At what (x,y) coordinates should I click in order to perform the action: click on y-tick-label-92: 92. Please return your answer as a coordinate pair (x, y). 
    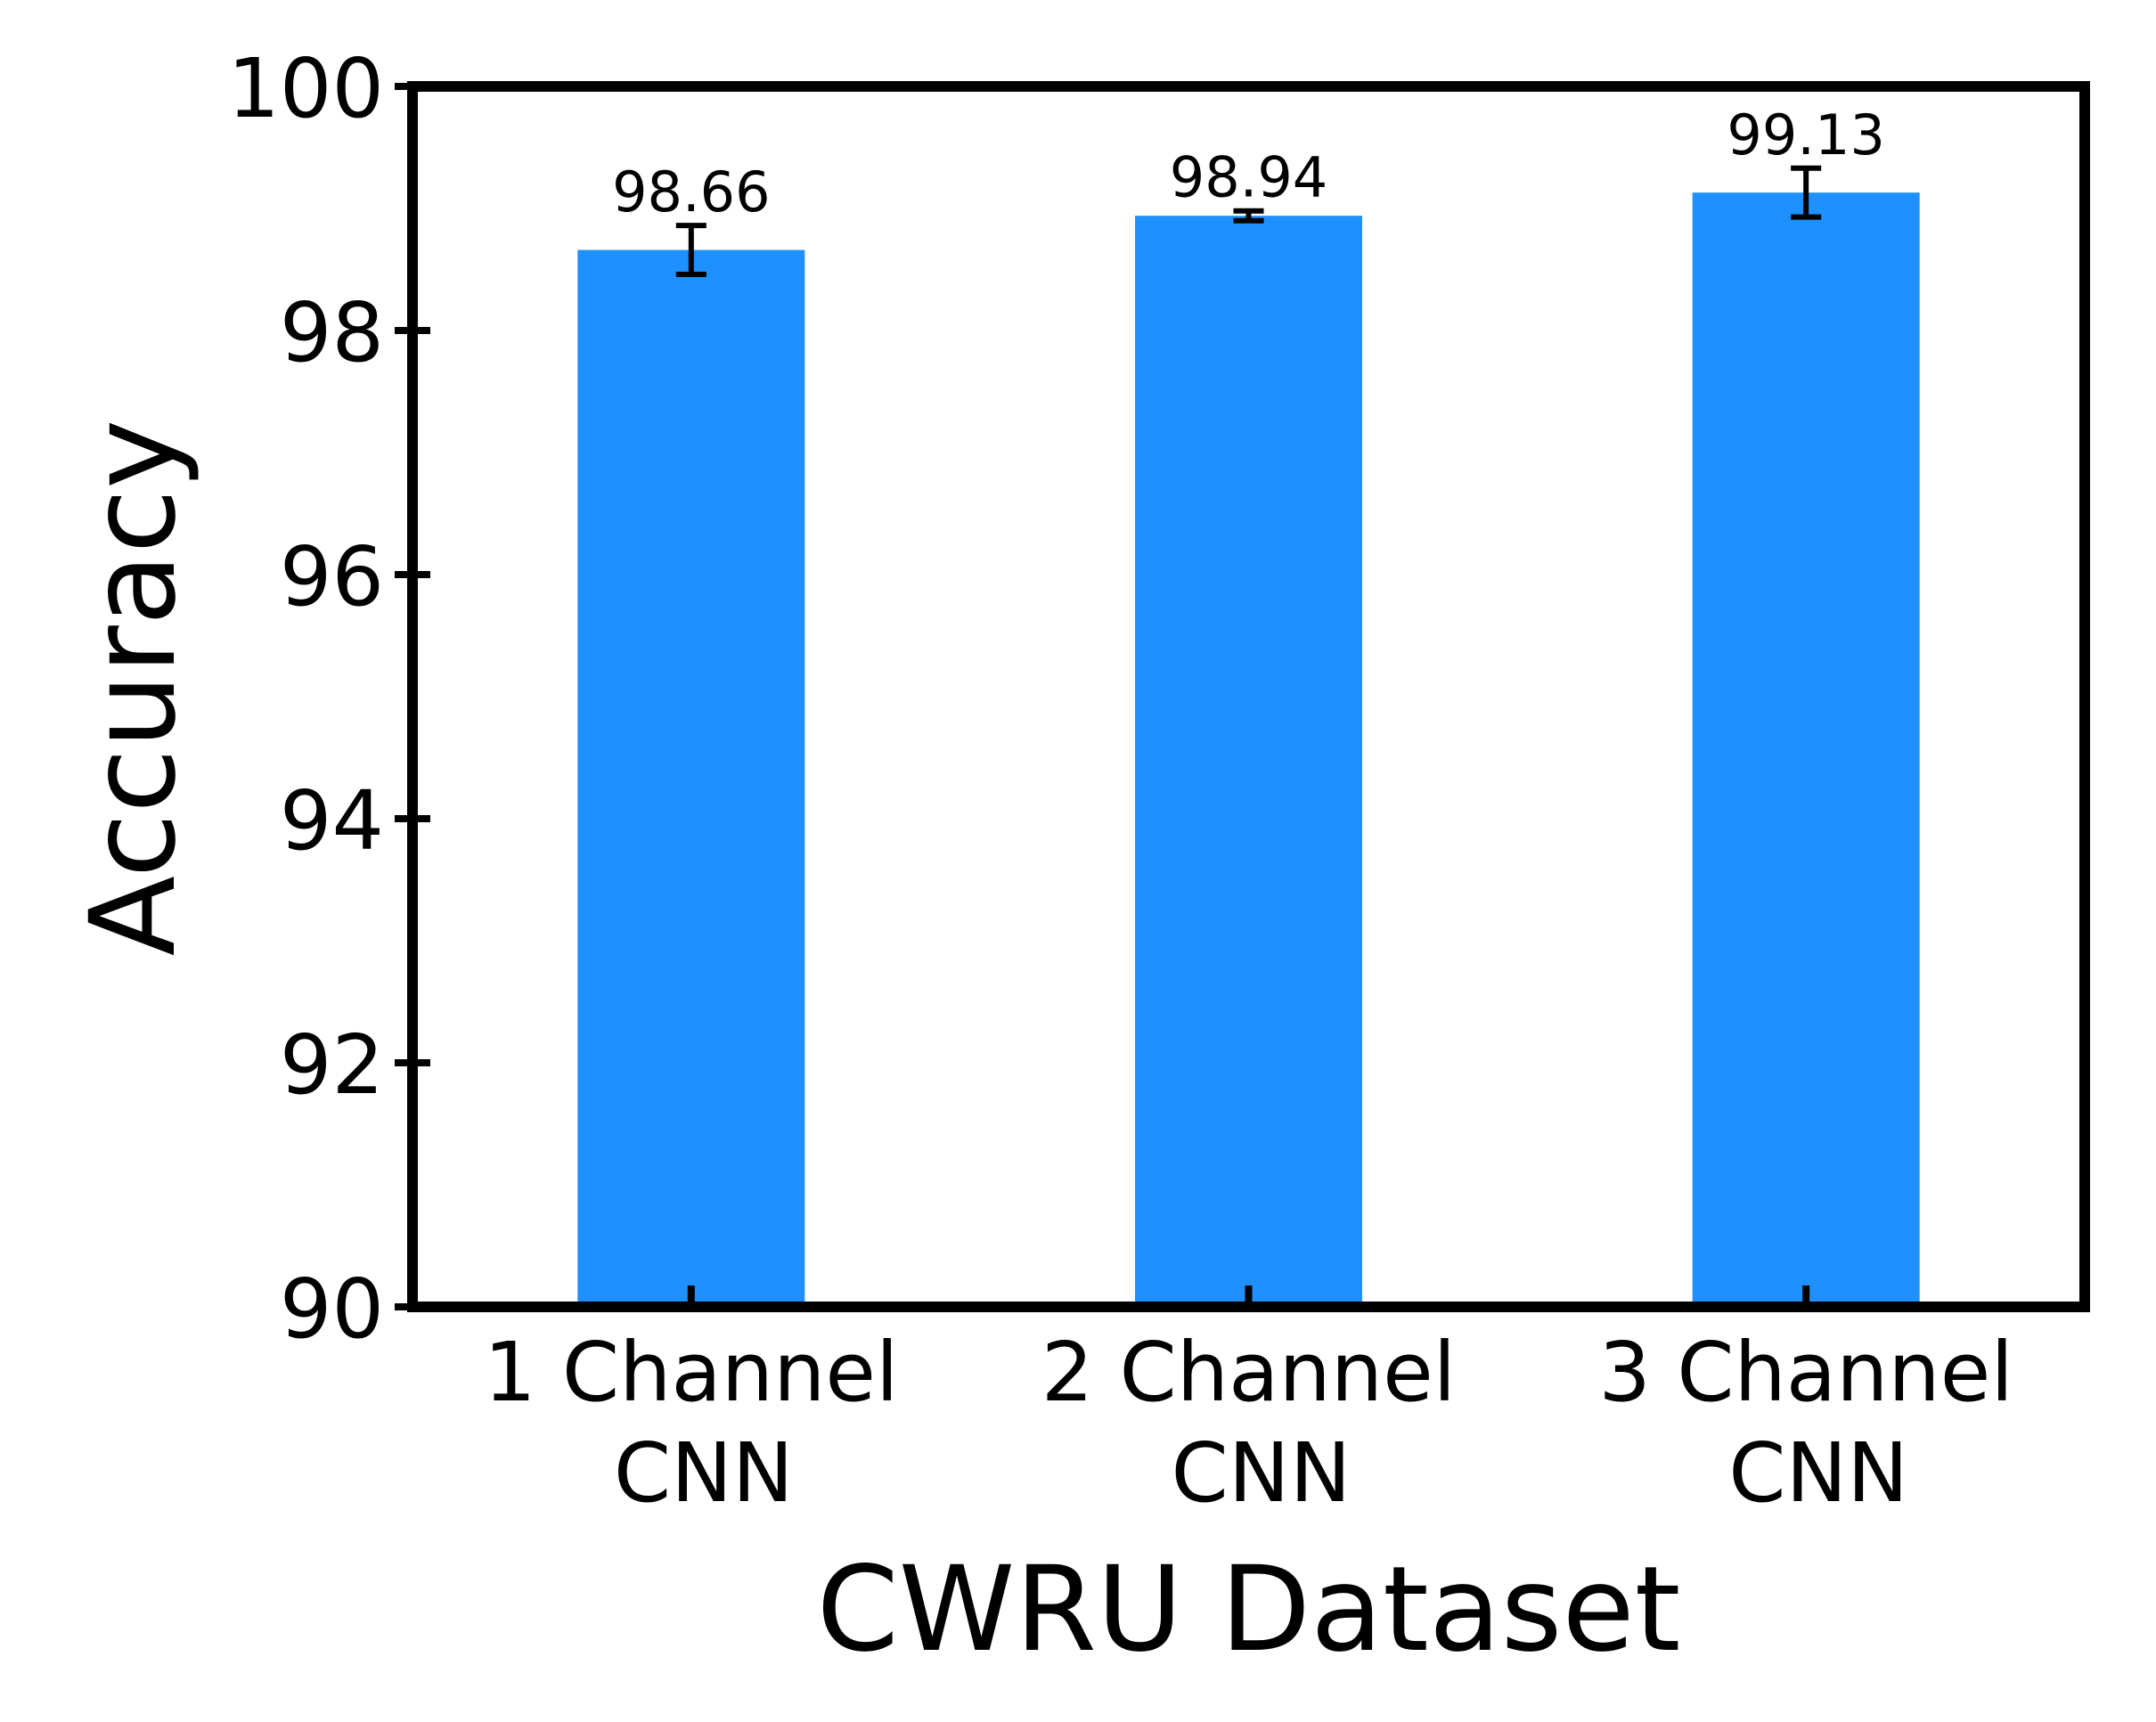
    Looking at the image, I should click on (332, 1065).